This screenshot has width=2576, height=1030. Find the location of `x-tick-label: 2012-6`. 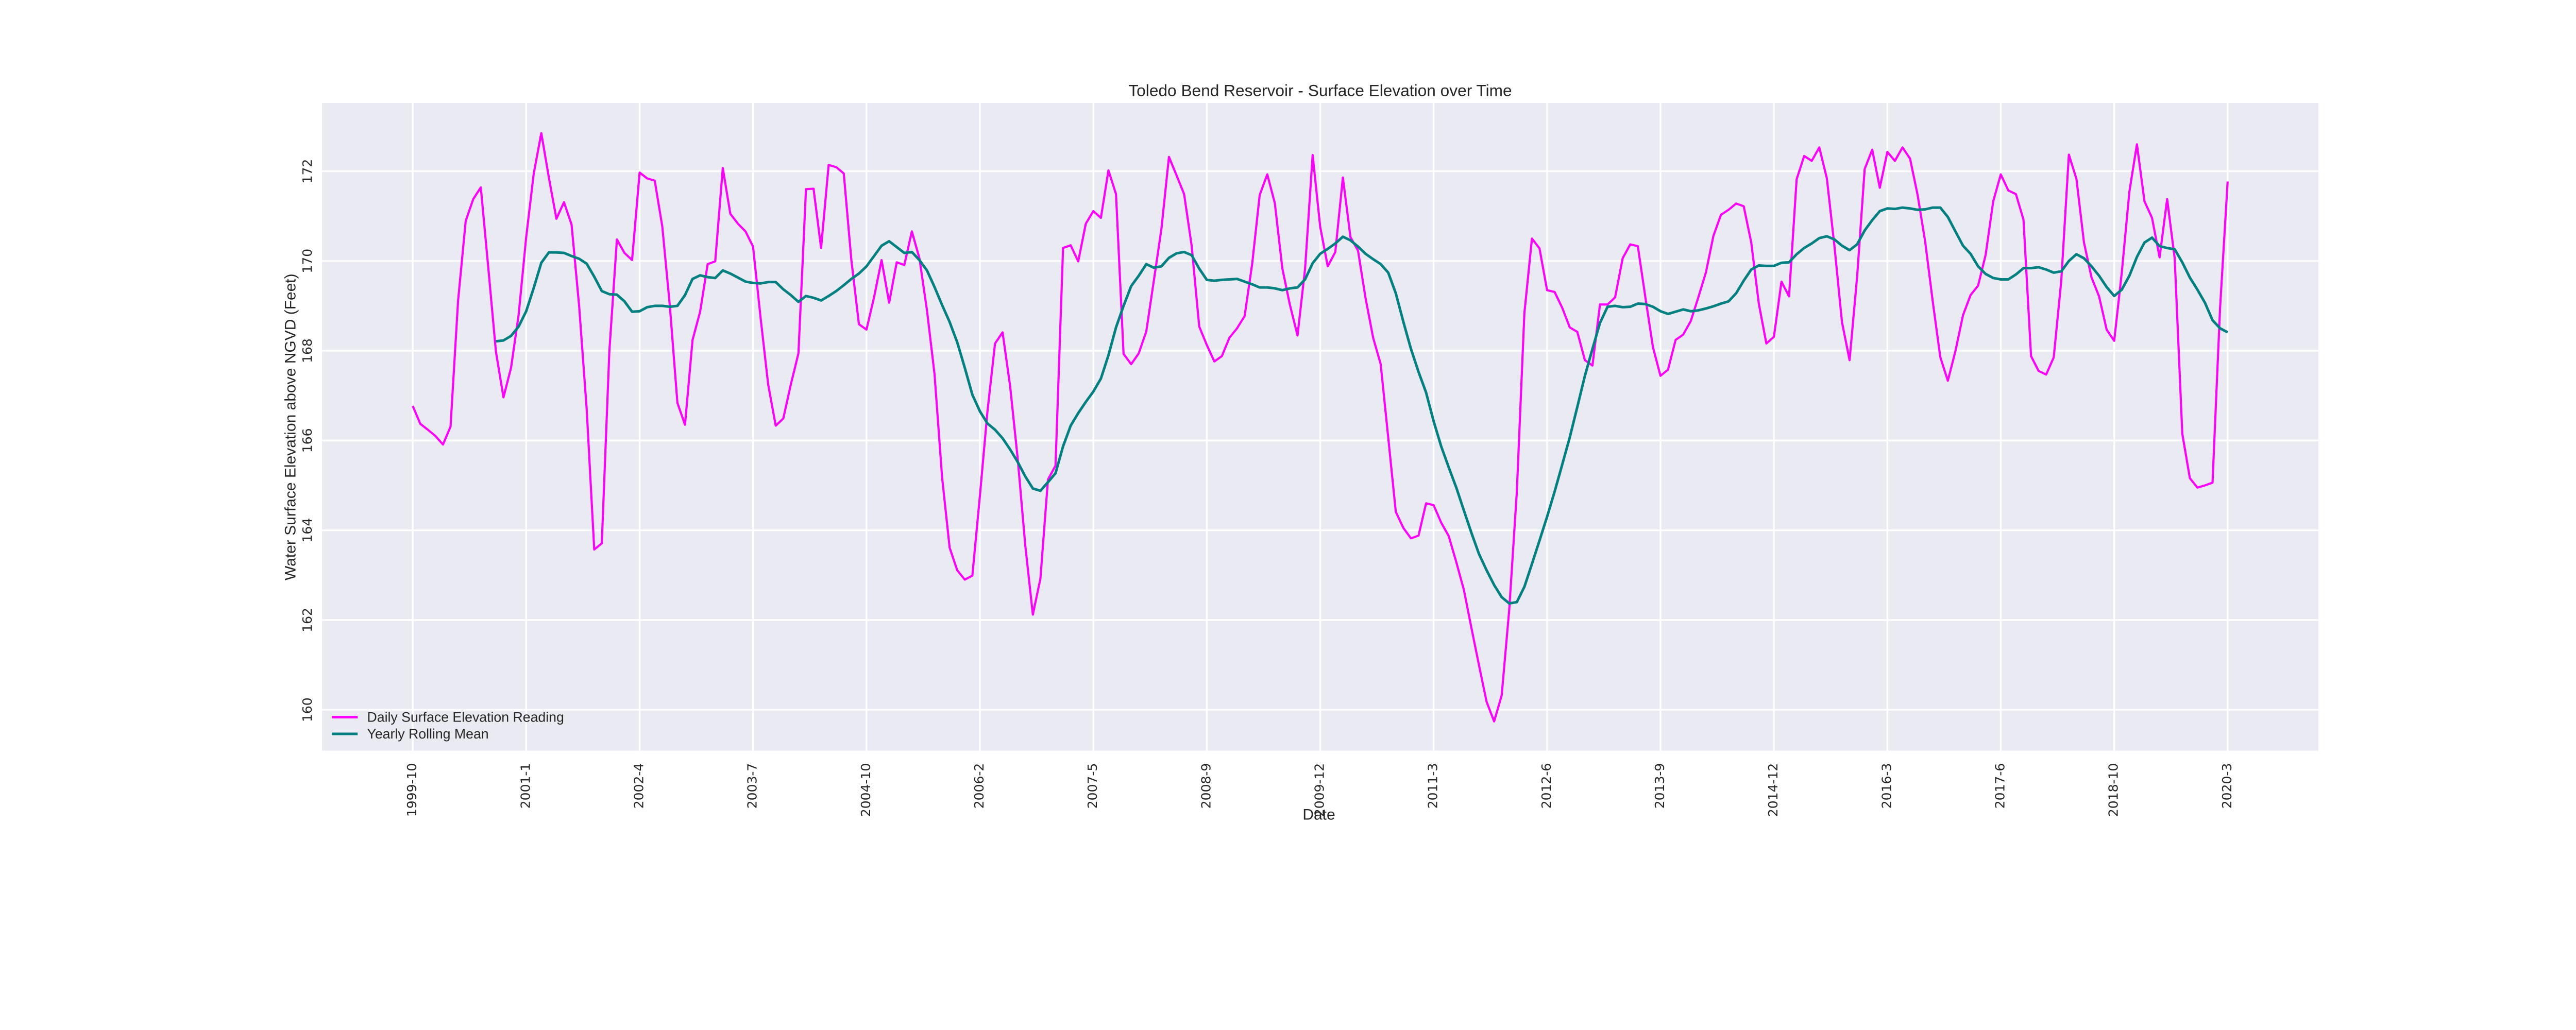

x-tick-label: 2012-6 is located at coordinates (1546, 786).